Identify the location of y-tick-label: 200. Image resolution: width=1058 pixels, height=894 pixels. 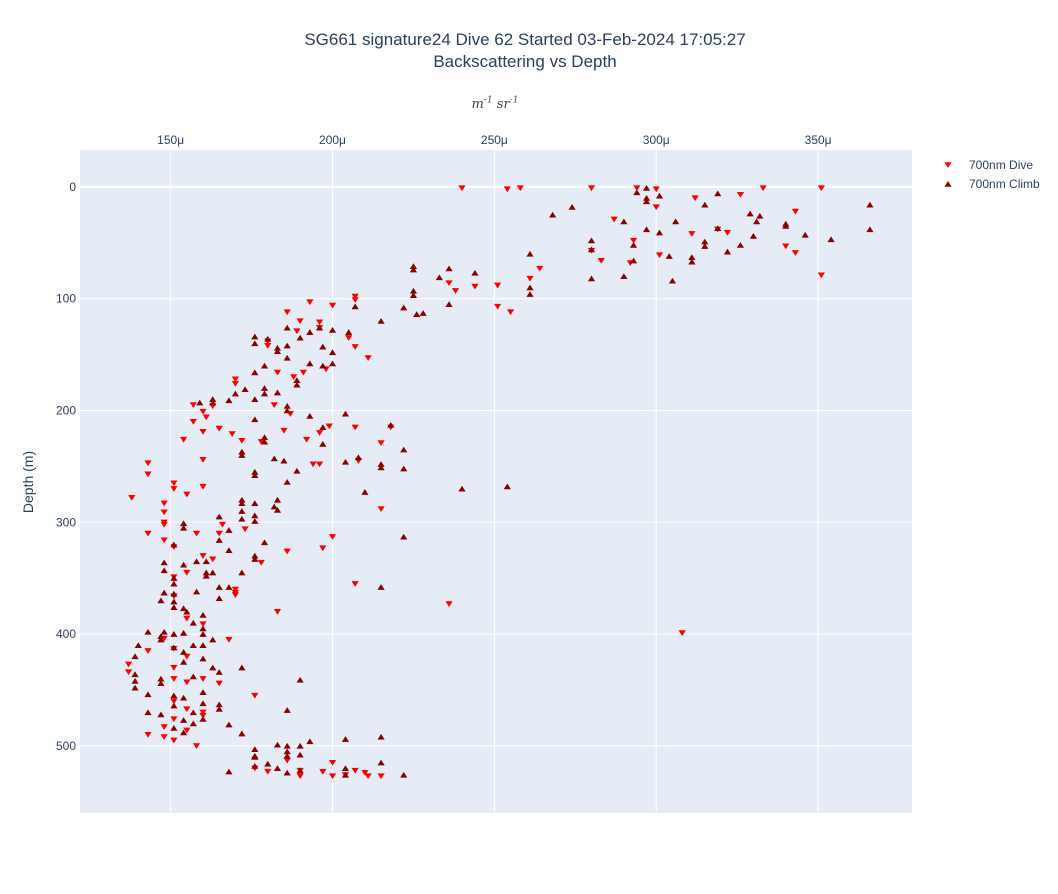
(66, 411).